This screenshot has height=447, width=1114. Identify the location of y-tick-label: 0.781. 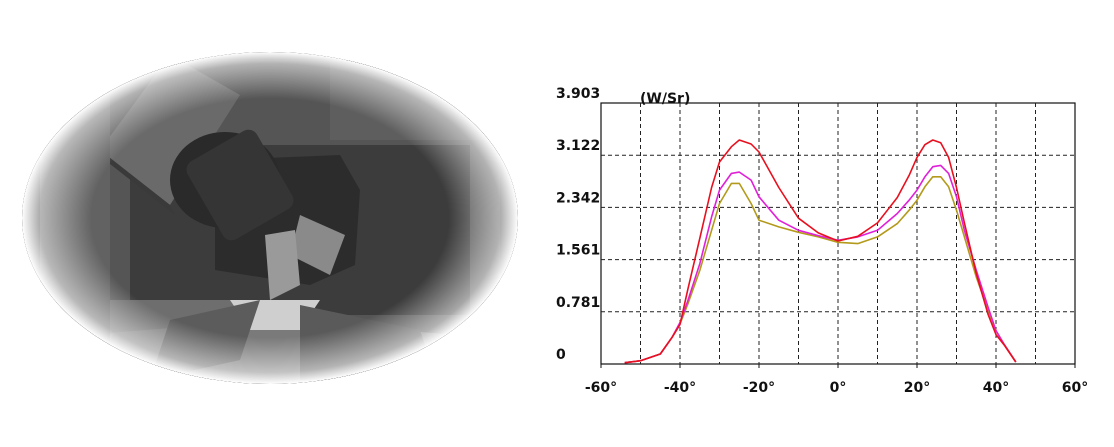
(578, 303).